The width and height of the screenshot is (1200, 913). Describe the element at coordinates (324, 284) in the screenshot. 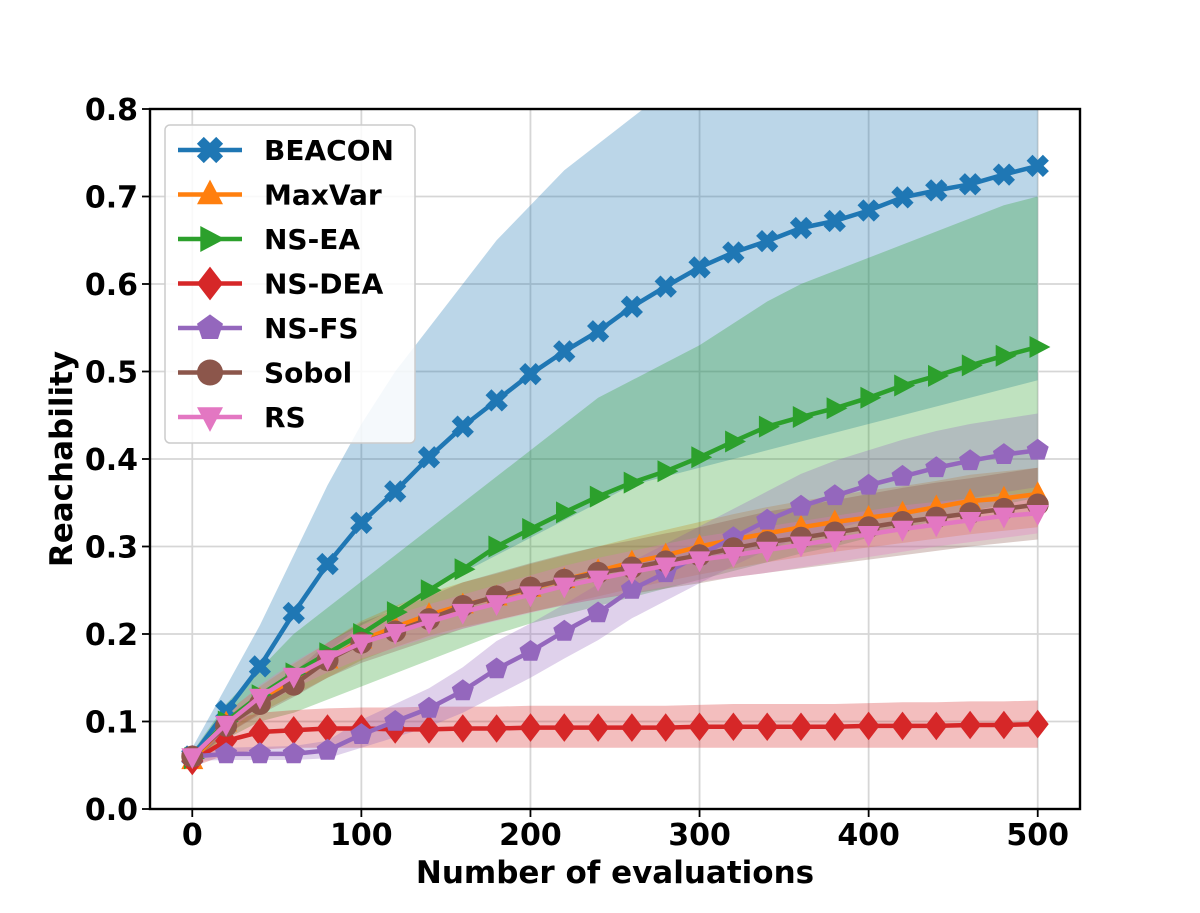

I see `legend-label: NS-DEA` at that location.